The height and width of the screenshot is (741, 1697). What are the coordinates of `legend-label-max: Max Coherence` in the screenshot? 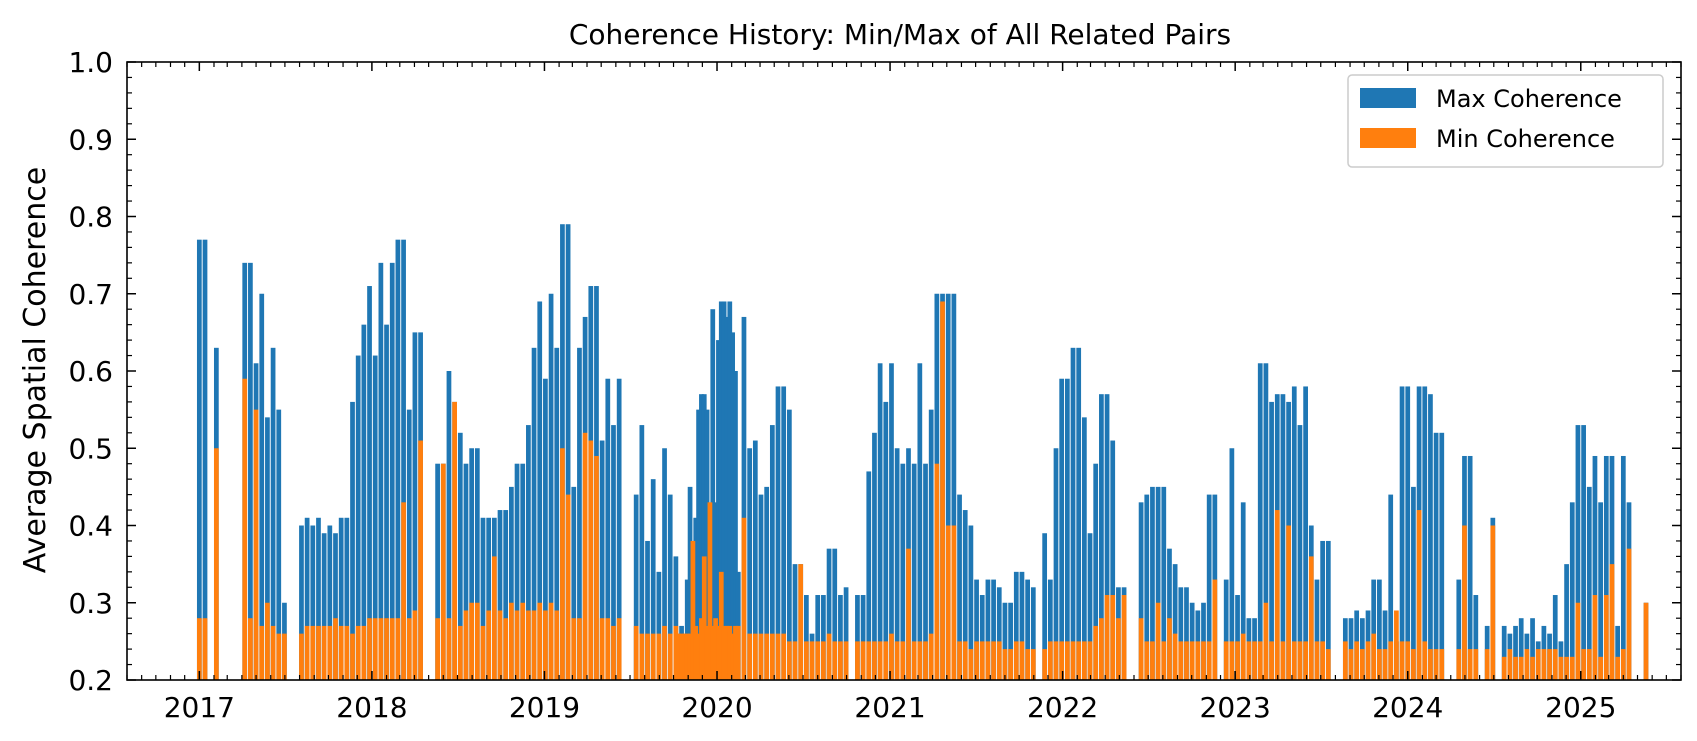 It's located at (1529, 99).